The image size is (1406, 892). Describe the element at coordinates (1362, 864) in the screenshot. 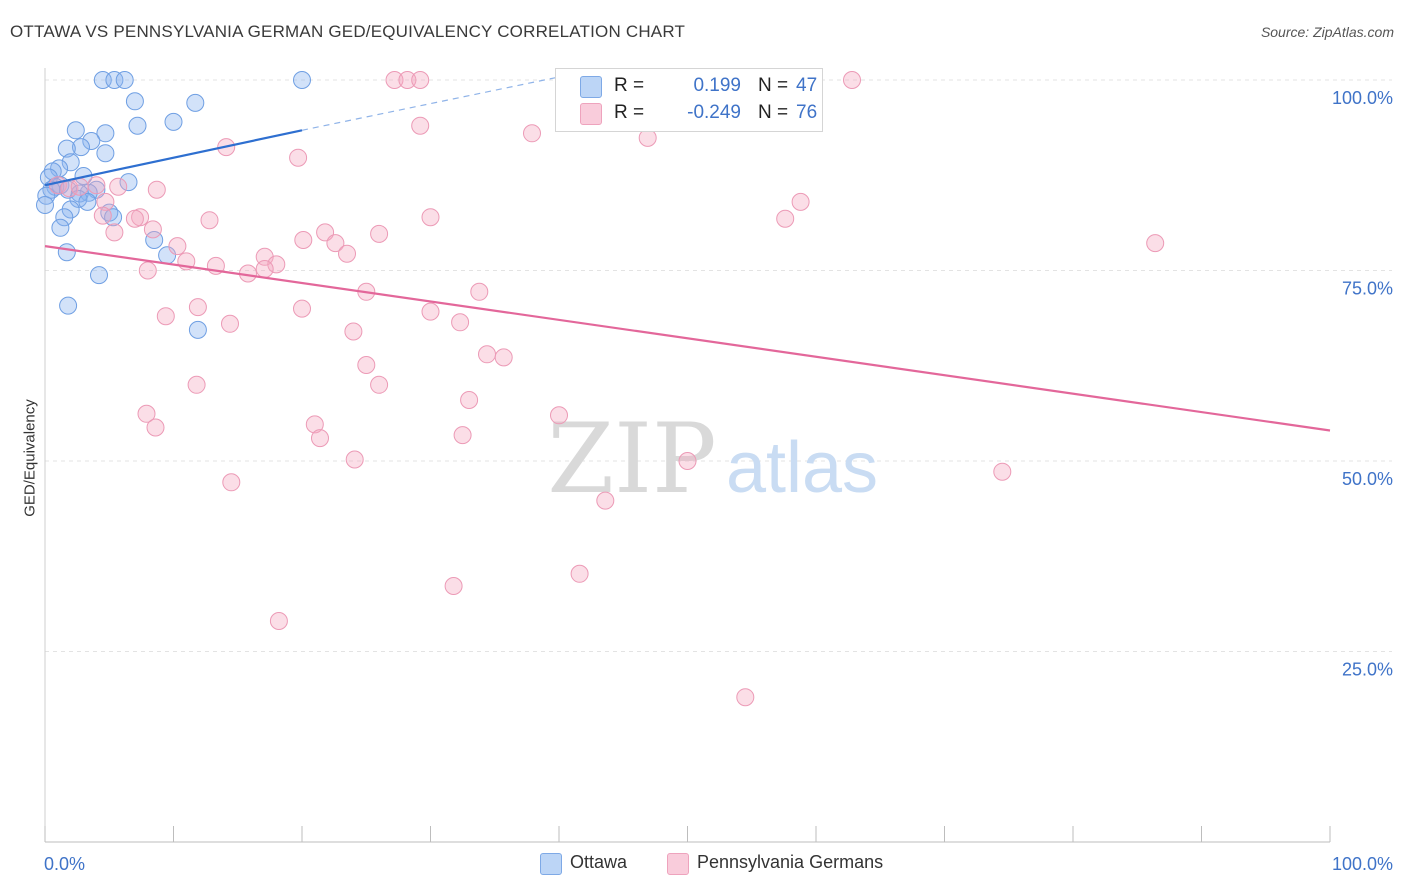

I see `x-tick-label-end: 100.0%` at that location.